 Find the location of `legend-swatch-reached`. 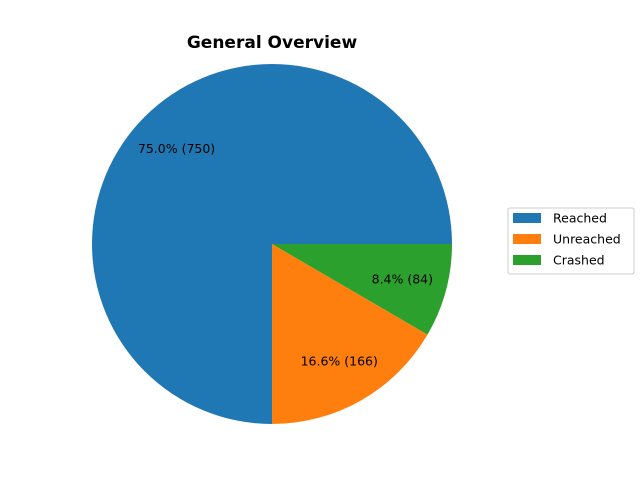

legend-swatch-reached is located at coordinates (527, 218).